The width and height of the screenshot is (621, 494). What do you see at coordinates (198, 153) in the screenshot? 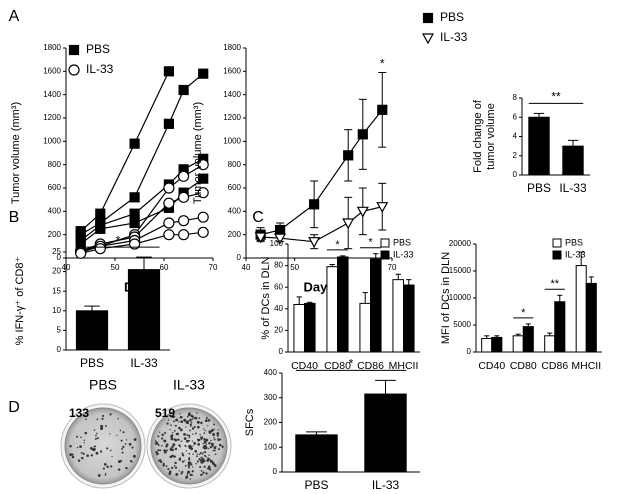
I see `y-axis-label: Tumor volume (mm³)` at bounding box center [198, 153].